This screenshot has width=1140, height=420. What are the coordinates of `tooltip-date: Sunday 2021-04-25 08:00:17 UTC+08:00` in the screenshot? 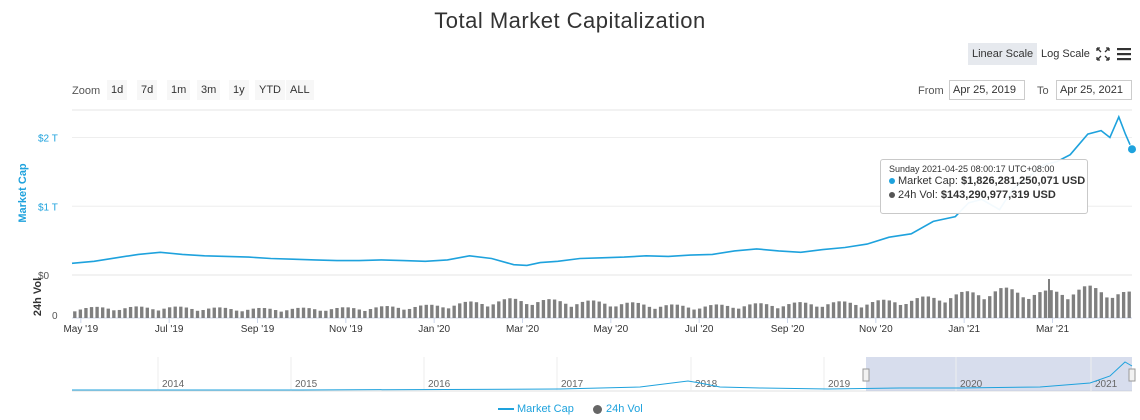 It's located at (972, 169).